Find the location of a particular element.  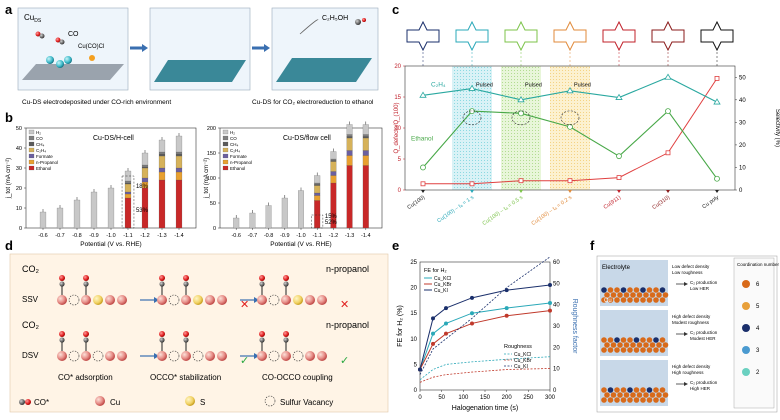

product-label: n-propanol is located at coordinates (347, 325).